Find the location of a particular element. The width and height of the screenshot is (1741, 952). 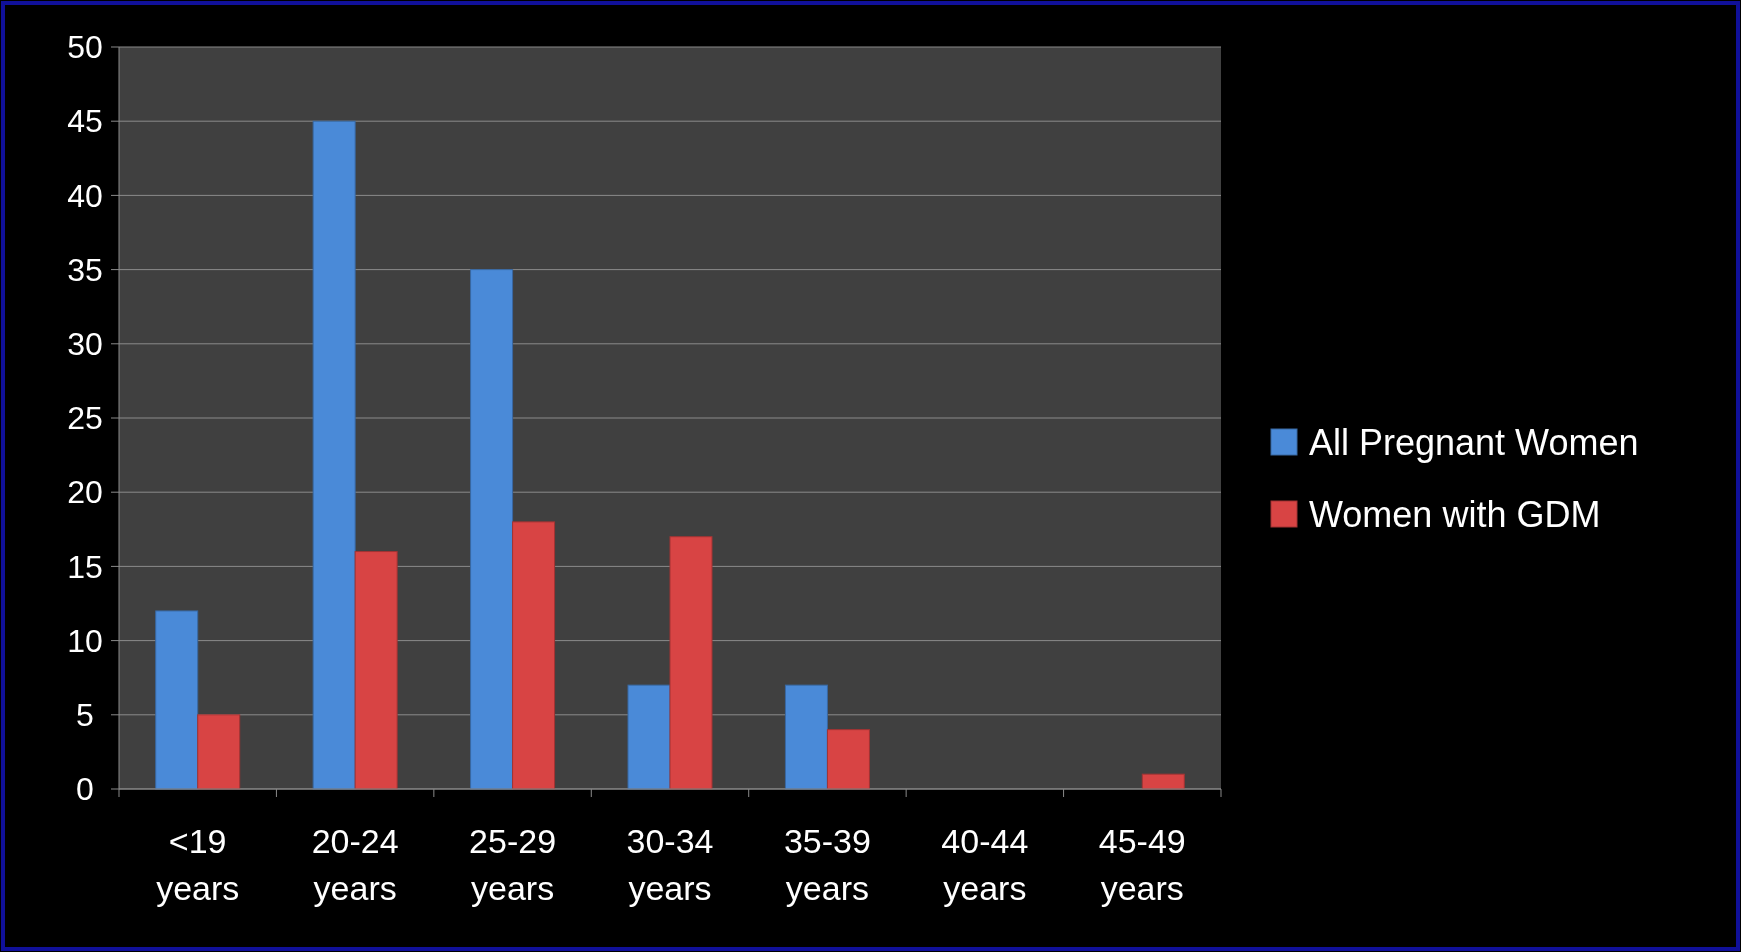

y-tick-label: 0 is located at coordinates (85, 789).